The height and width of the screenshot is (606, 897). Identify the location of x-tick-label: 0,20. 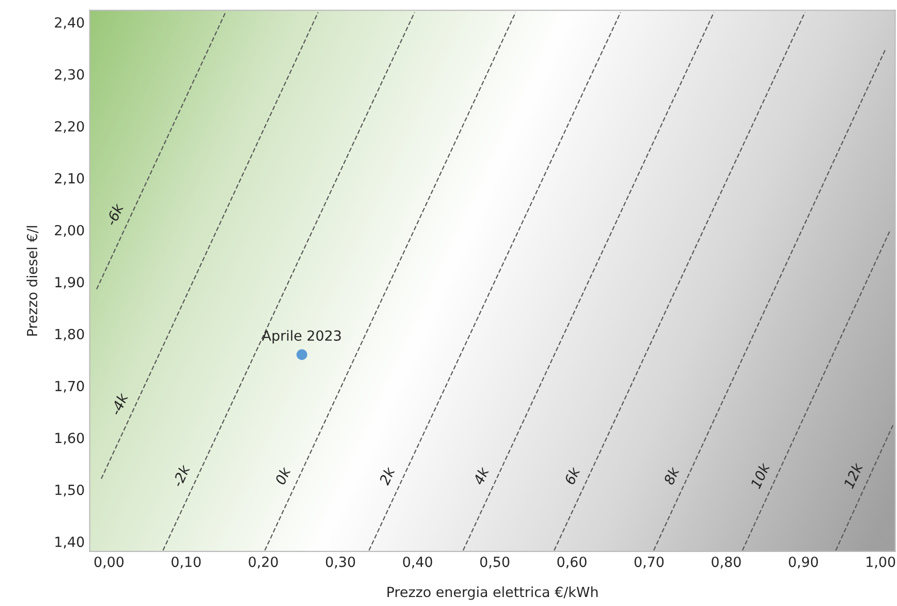
(263, 562).